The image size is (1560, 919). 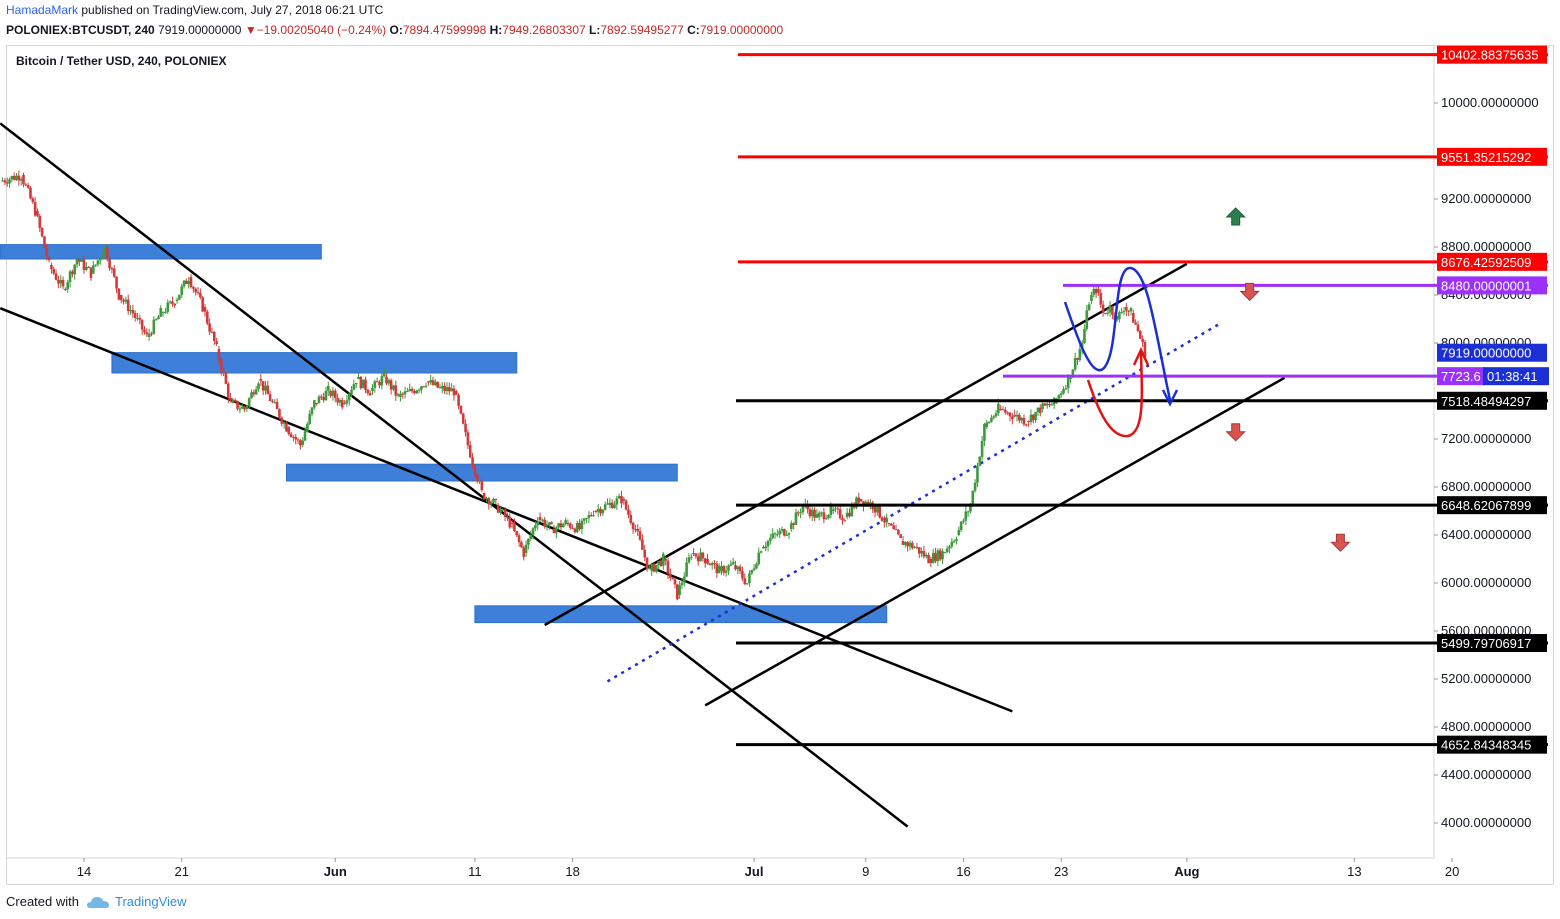 I want to click on y-tick-label: 4000.00000000, so click(x=1486, y=822).